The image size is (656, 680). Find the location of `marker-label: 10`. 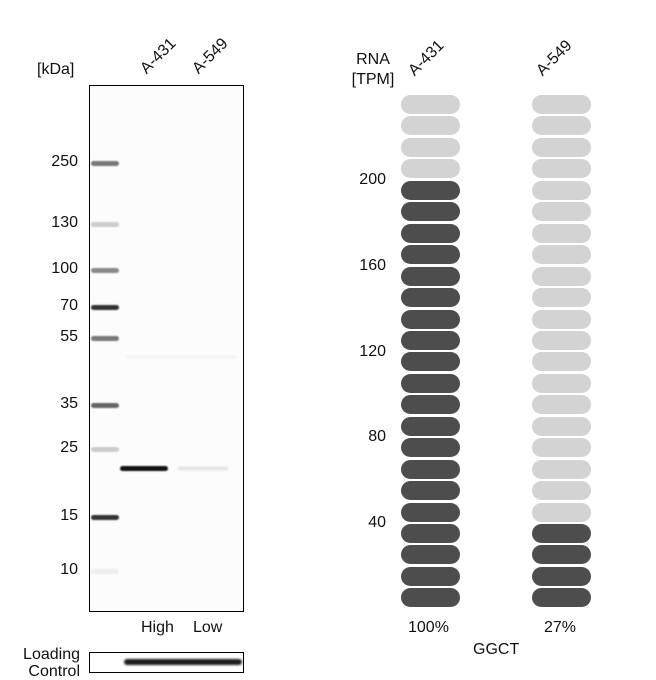

marker-label: 10 is located at coordinates (69, 569).